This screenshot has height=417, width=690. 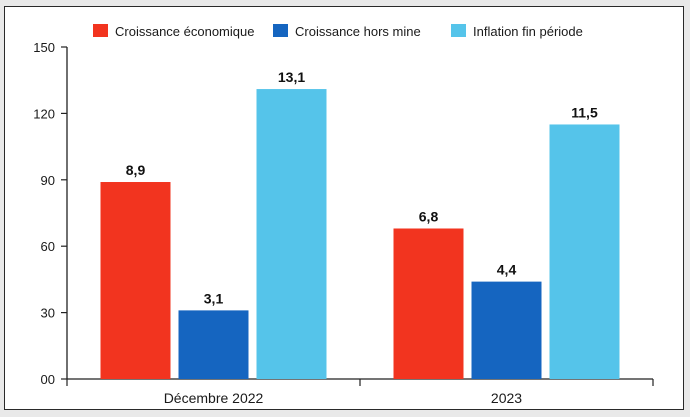 I want to click on y-tick-label: 120, so click(x=44, y=113).